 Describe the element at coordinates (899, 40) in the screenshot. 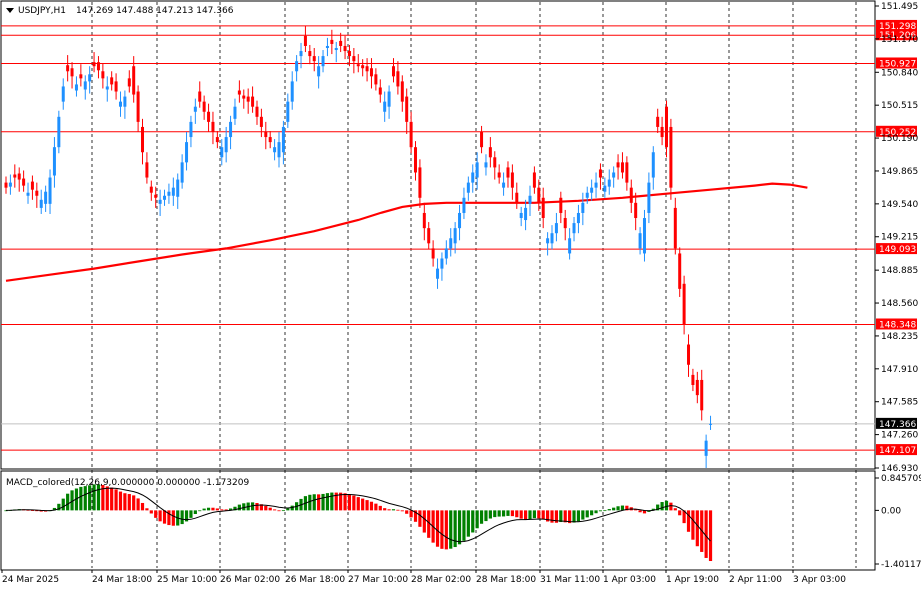

I see `price-tick-label: 151.170` at that location.